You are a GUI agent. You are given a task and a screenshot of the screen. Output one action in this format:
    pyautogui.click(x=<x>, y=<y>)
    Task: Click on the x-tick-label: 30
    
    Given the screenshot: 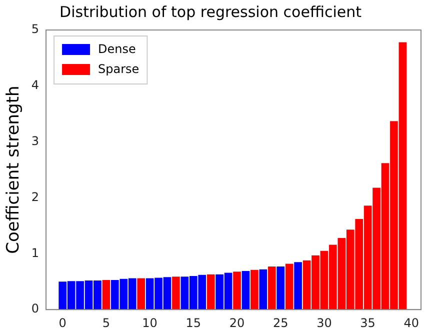 What is the action you would take?
    pyautogui.click(x=324, y=323)
    